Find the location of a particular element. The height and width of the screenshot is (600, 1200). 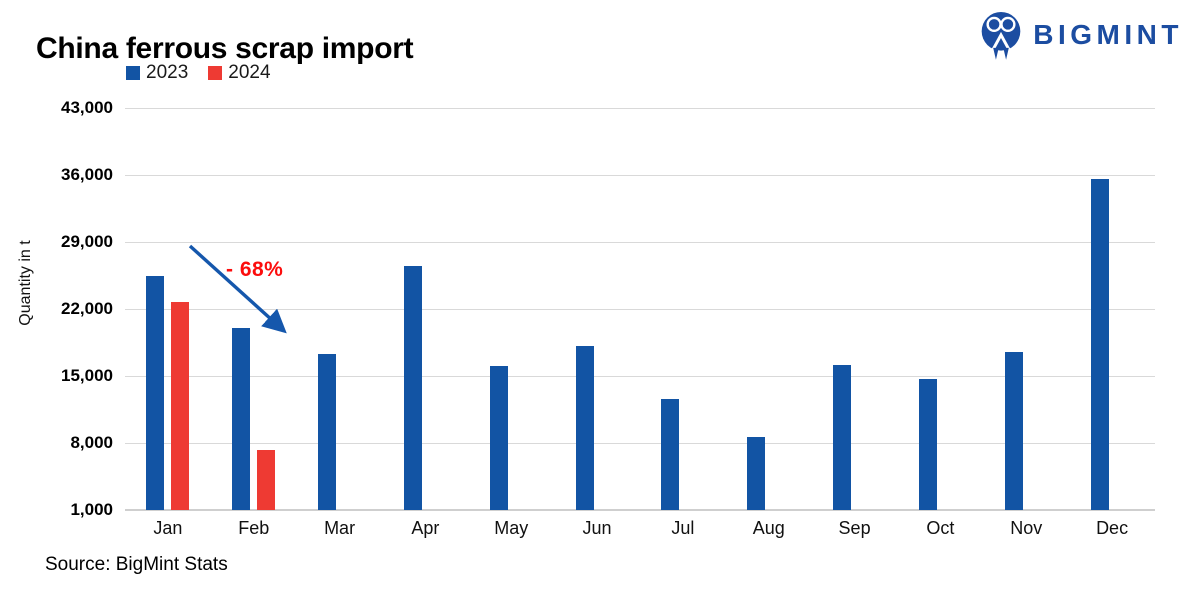

legend-swatch-2023 is located at coordinates (133, 73).